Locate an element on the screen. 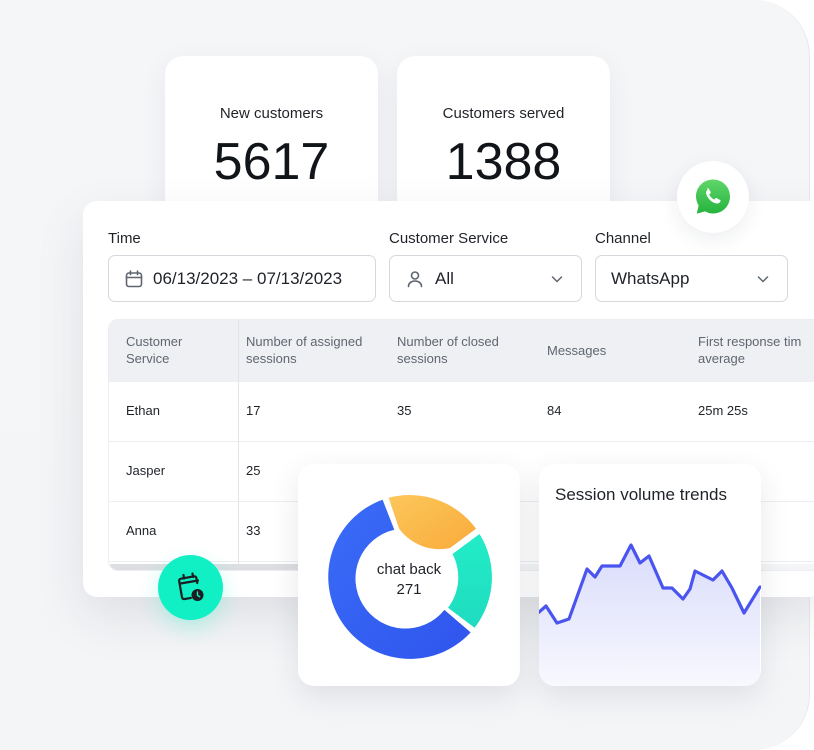 The width and height of the screenshot is (814, 750). column-header-text: First response tim is located at coordinates (750, 341).